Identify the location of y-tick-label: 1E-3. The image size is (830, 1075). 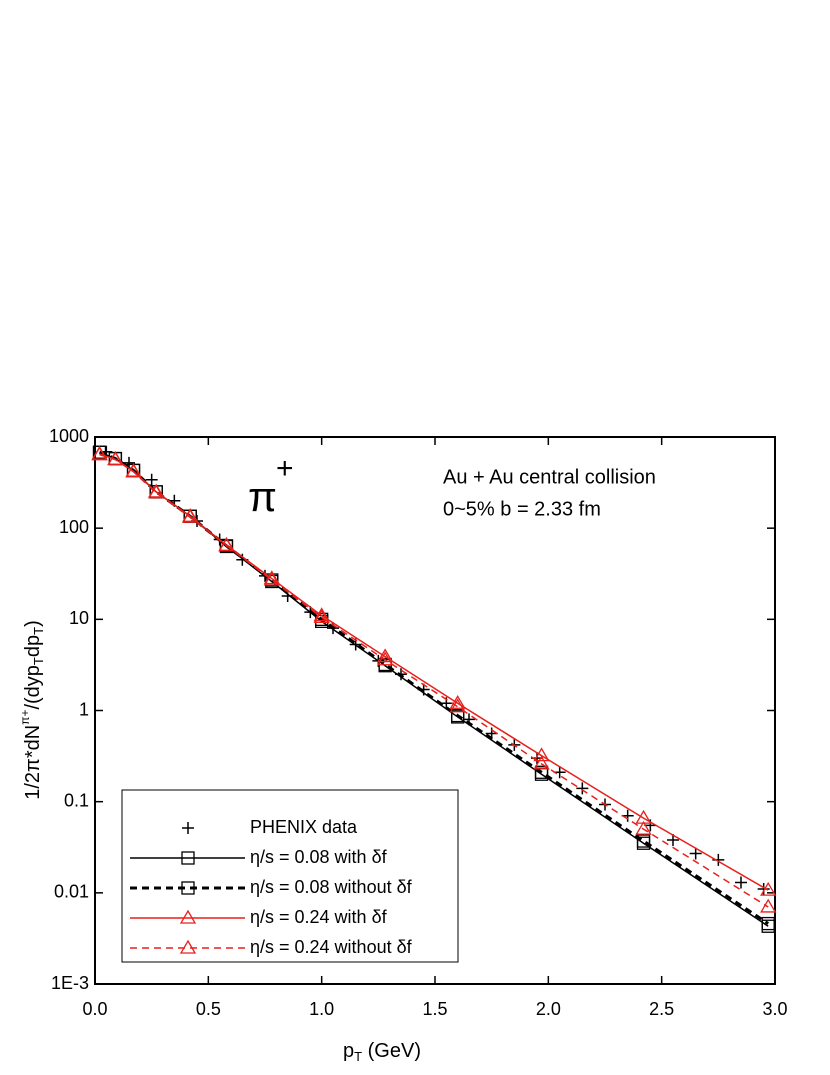
(70, 983).